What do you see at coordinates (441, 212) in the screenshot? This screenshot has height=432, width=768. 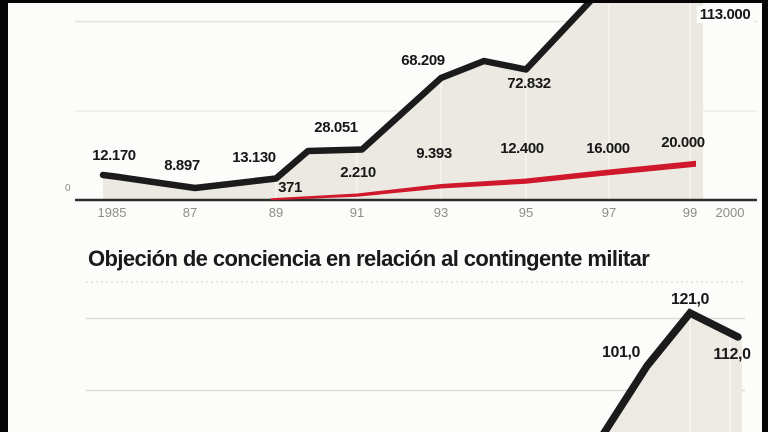 I see `x-tick-93: 93` at bounding box center [441, 212].